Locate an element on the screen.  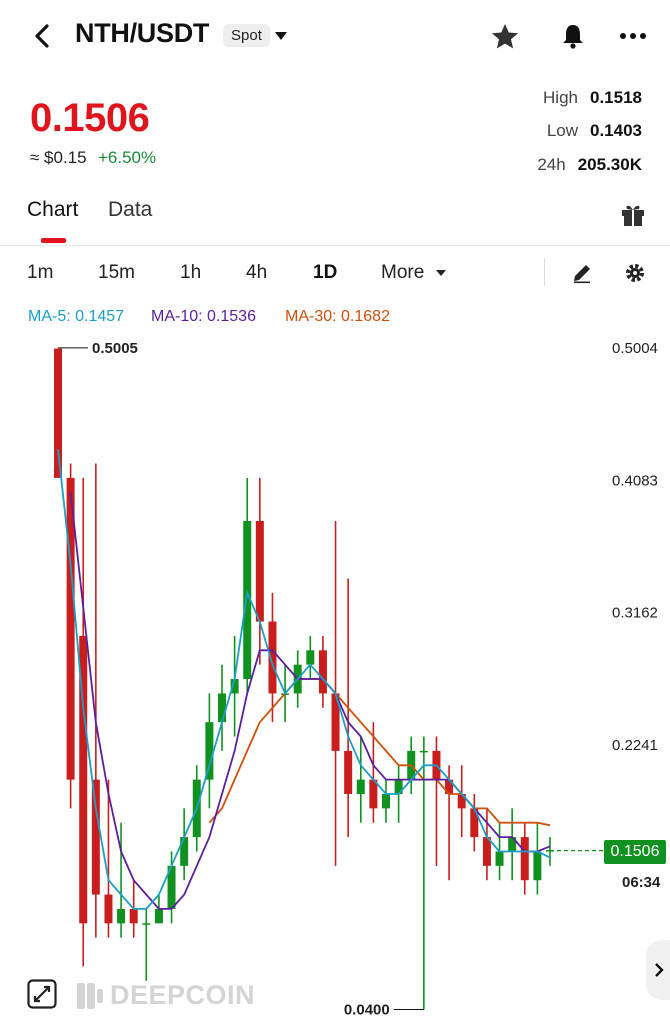
high-value: 0.1518 is located at coordinates (616, 97).